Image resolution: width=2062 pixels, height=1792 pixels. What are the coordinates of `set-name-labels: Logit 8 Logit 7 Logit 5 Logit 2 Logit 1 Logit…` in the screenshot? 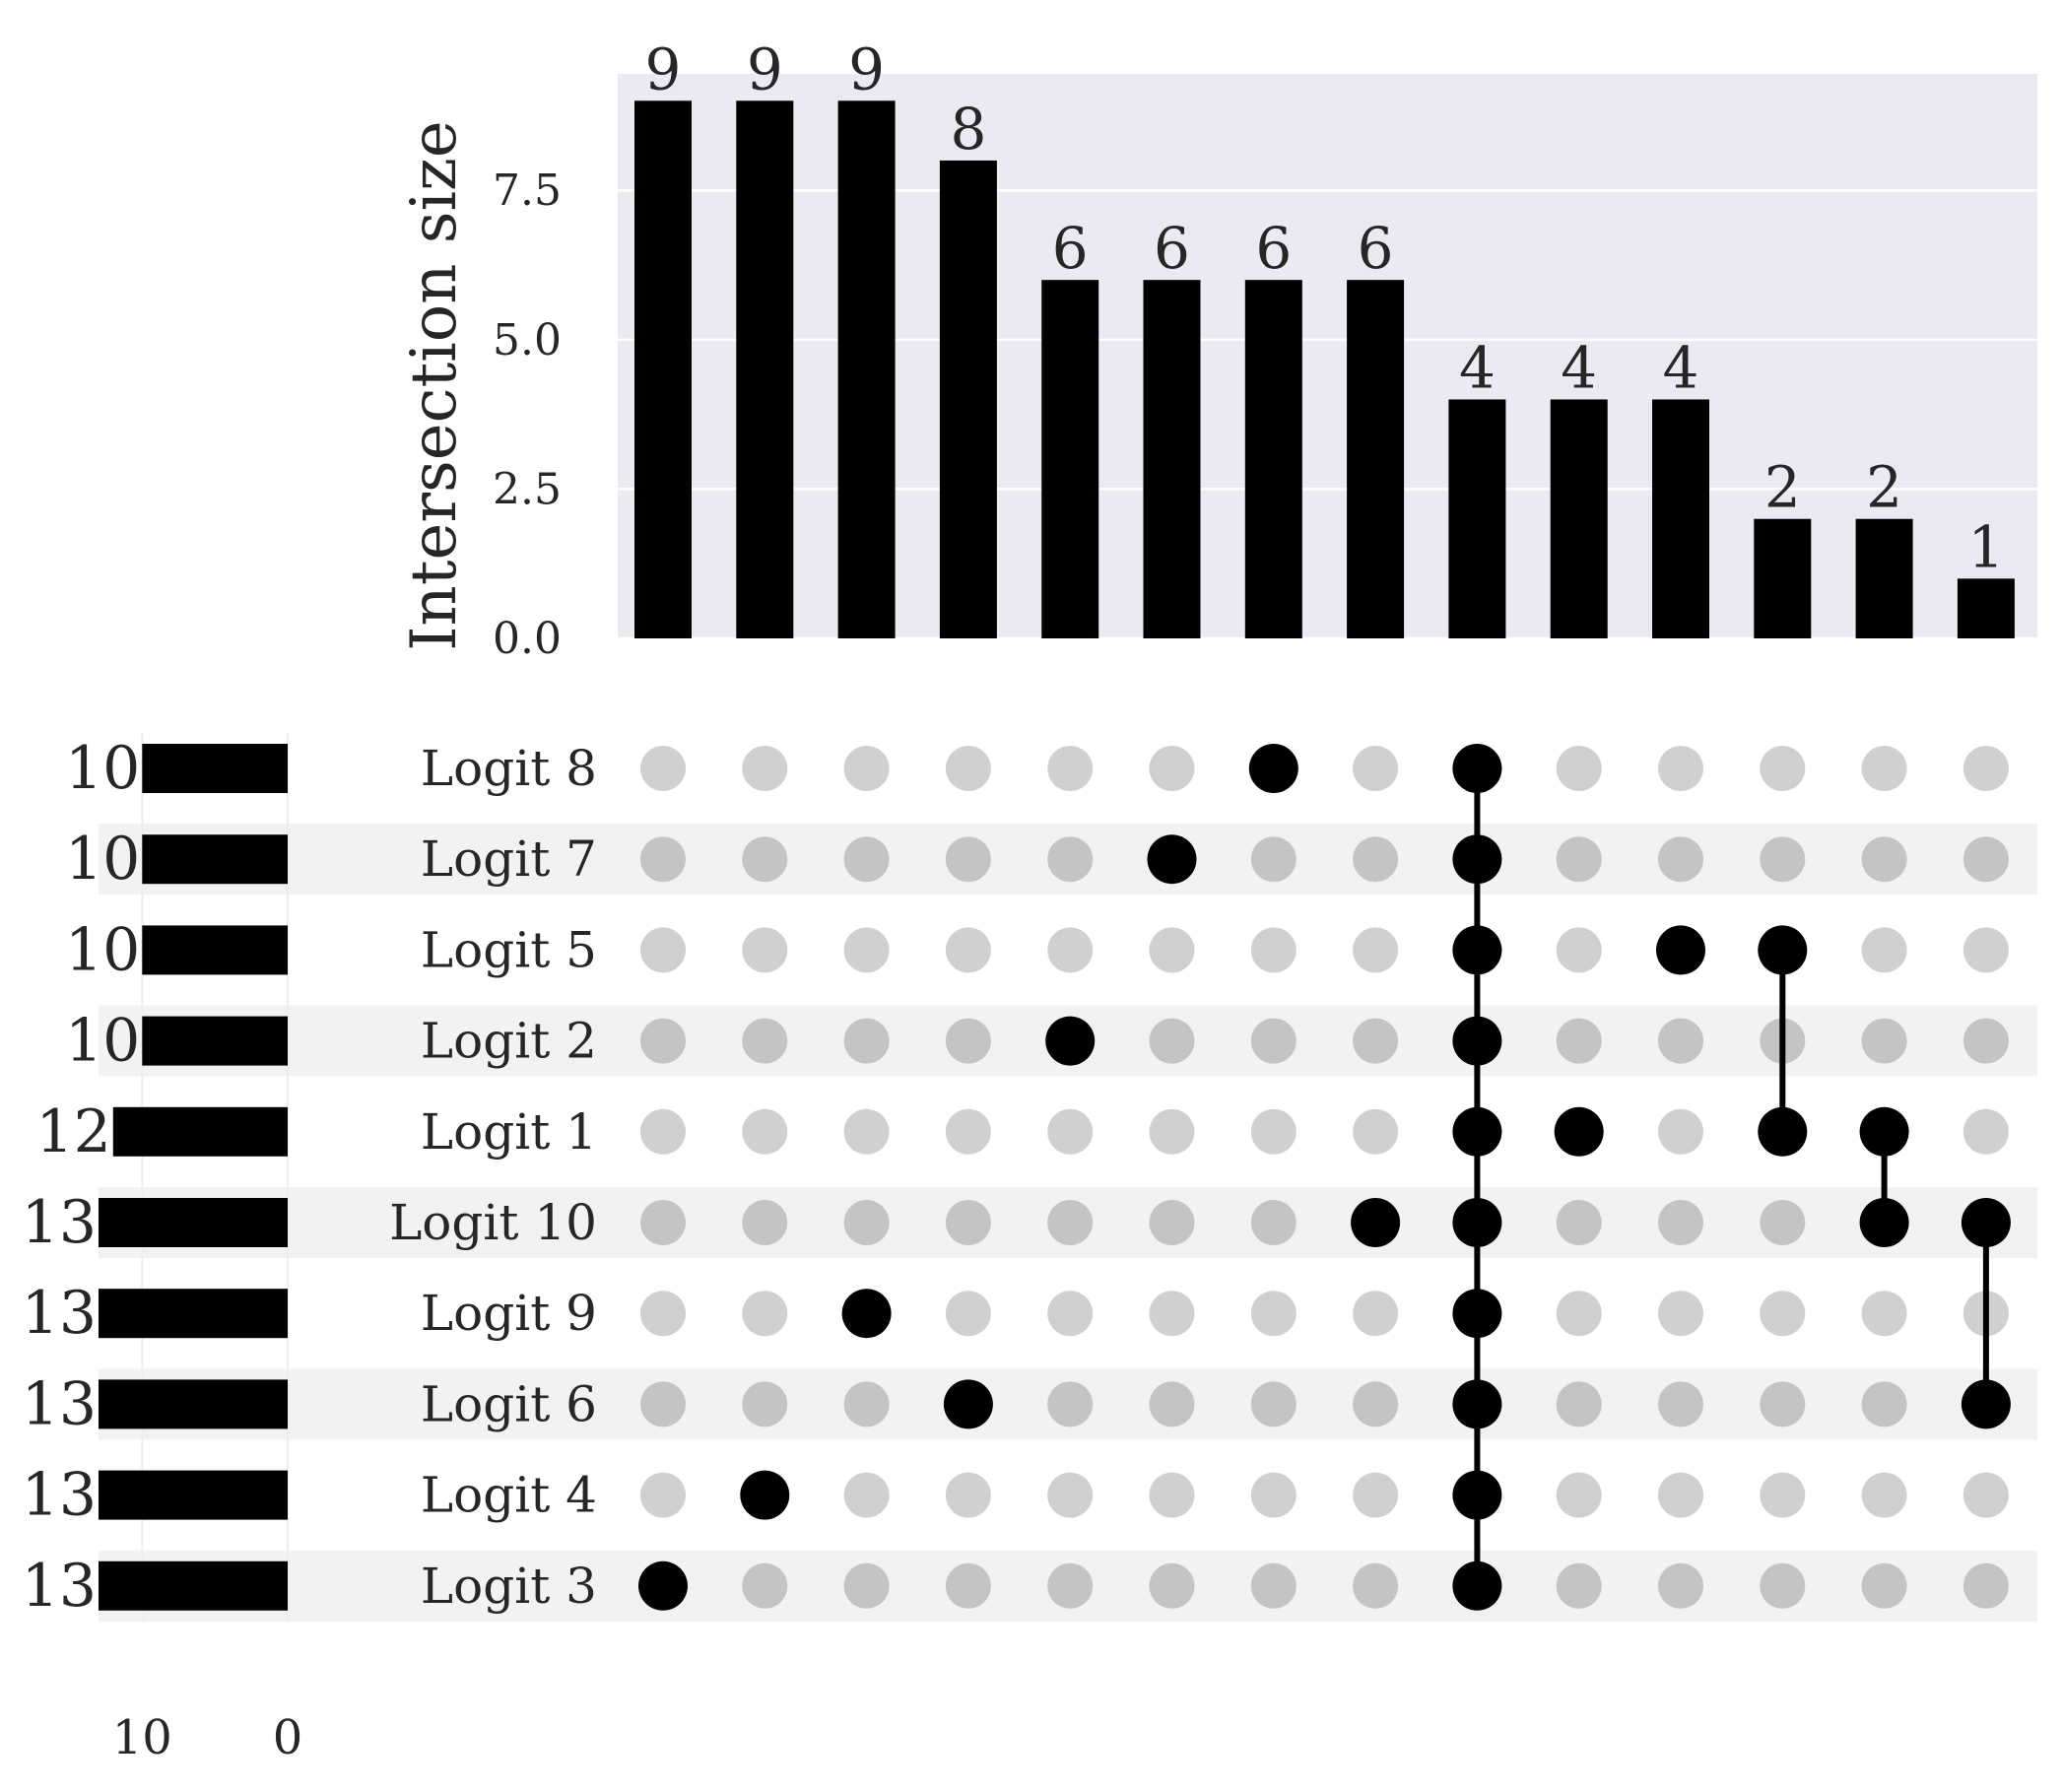 It's located at (493, 1177).